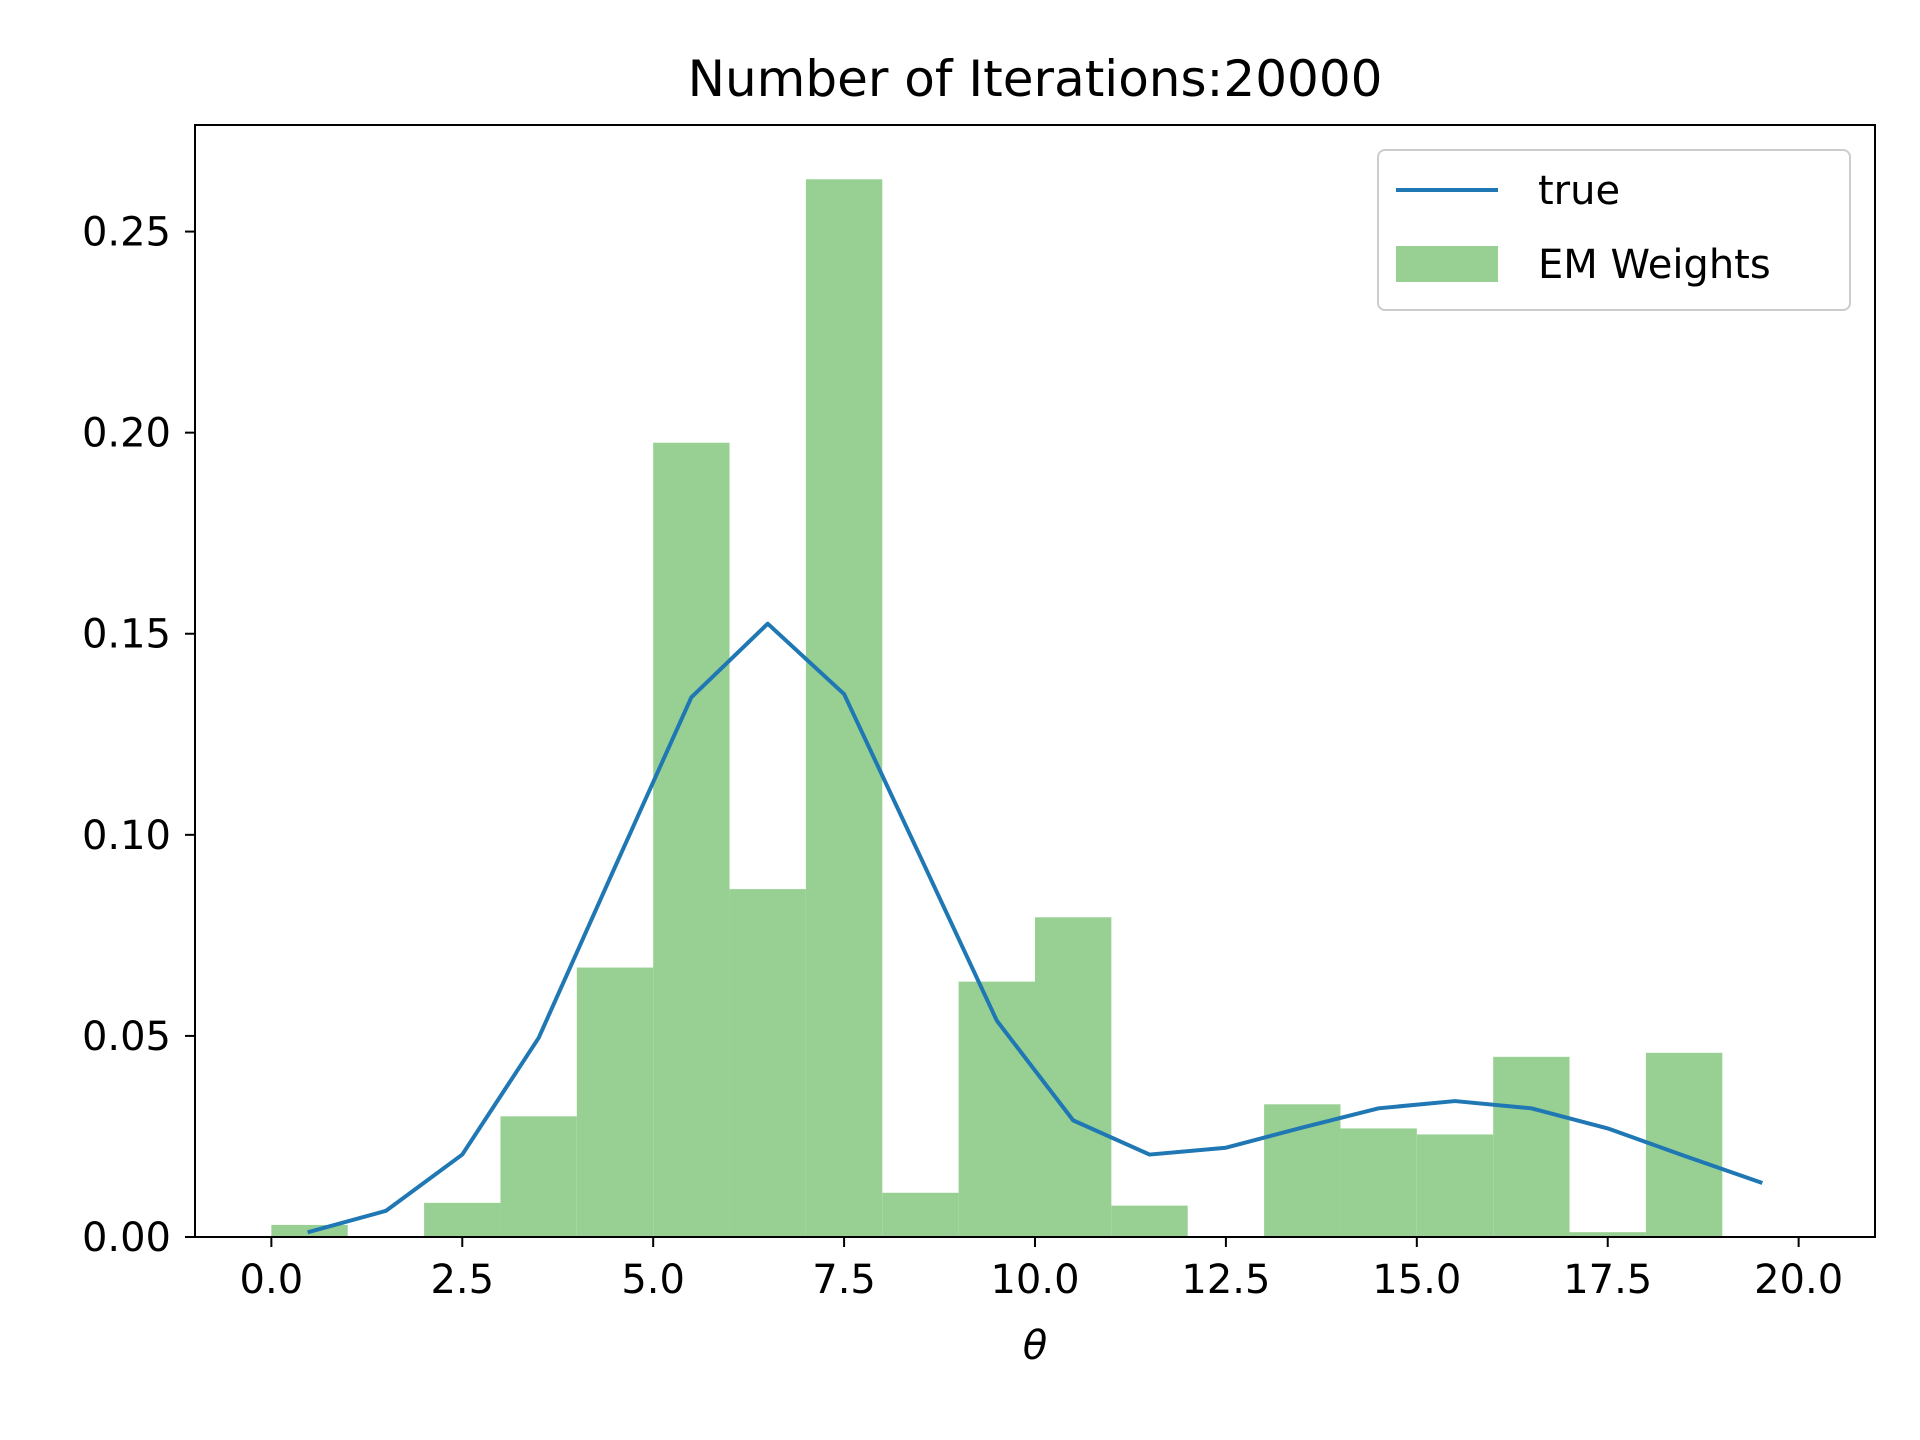  I want to click on y-tick-label: 0.10, so click(126, 836).